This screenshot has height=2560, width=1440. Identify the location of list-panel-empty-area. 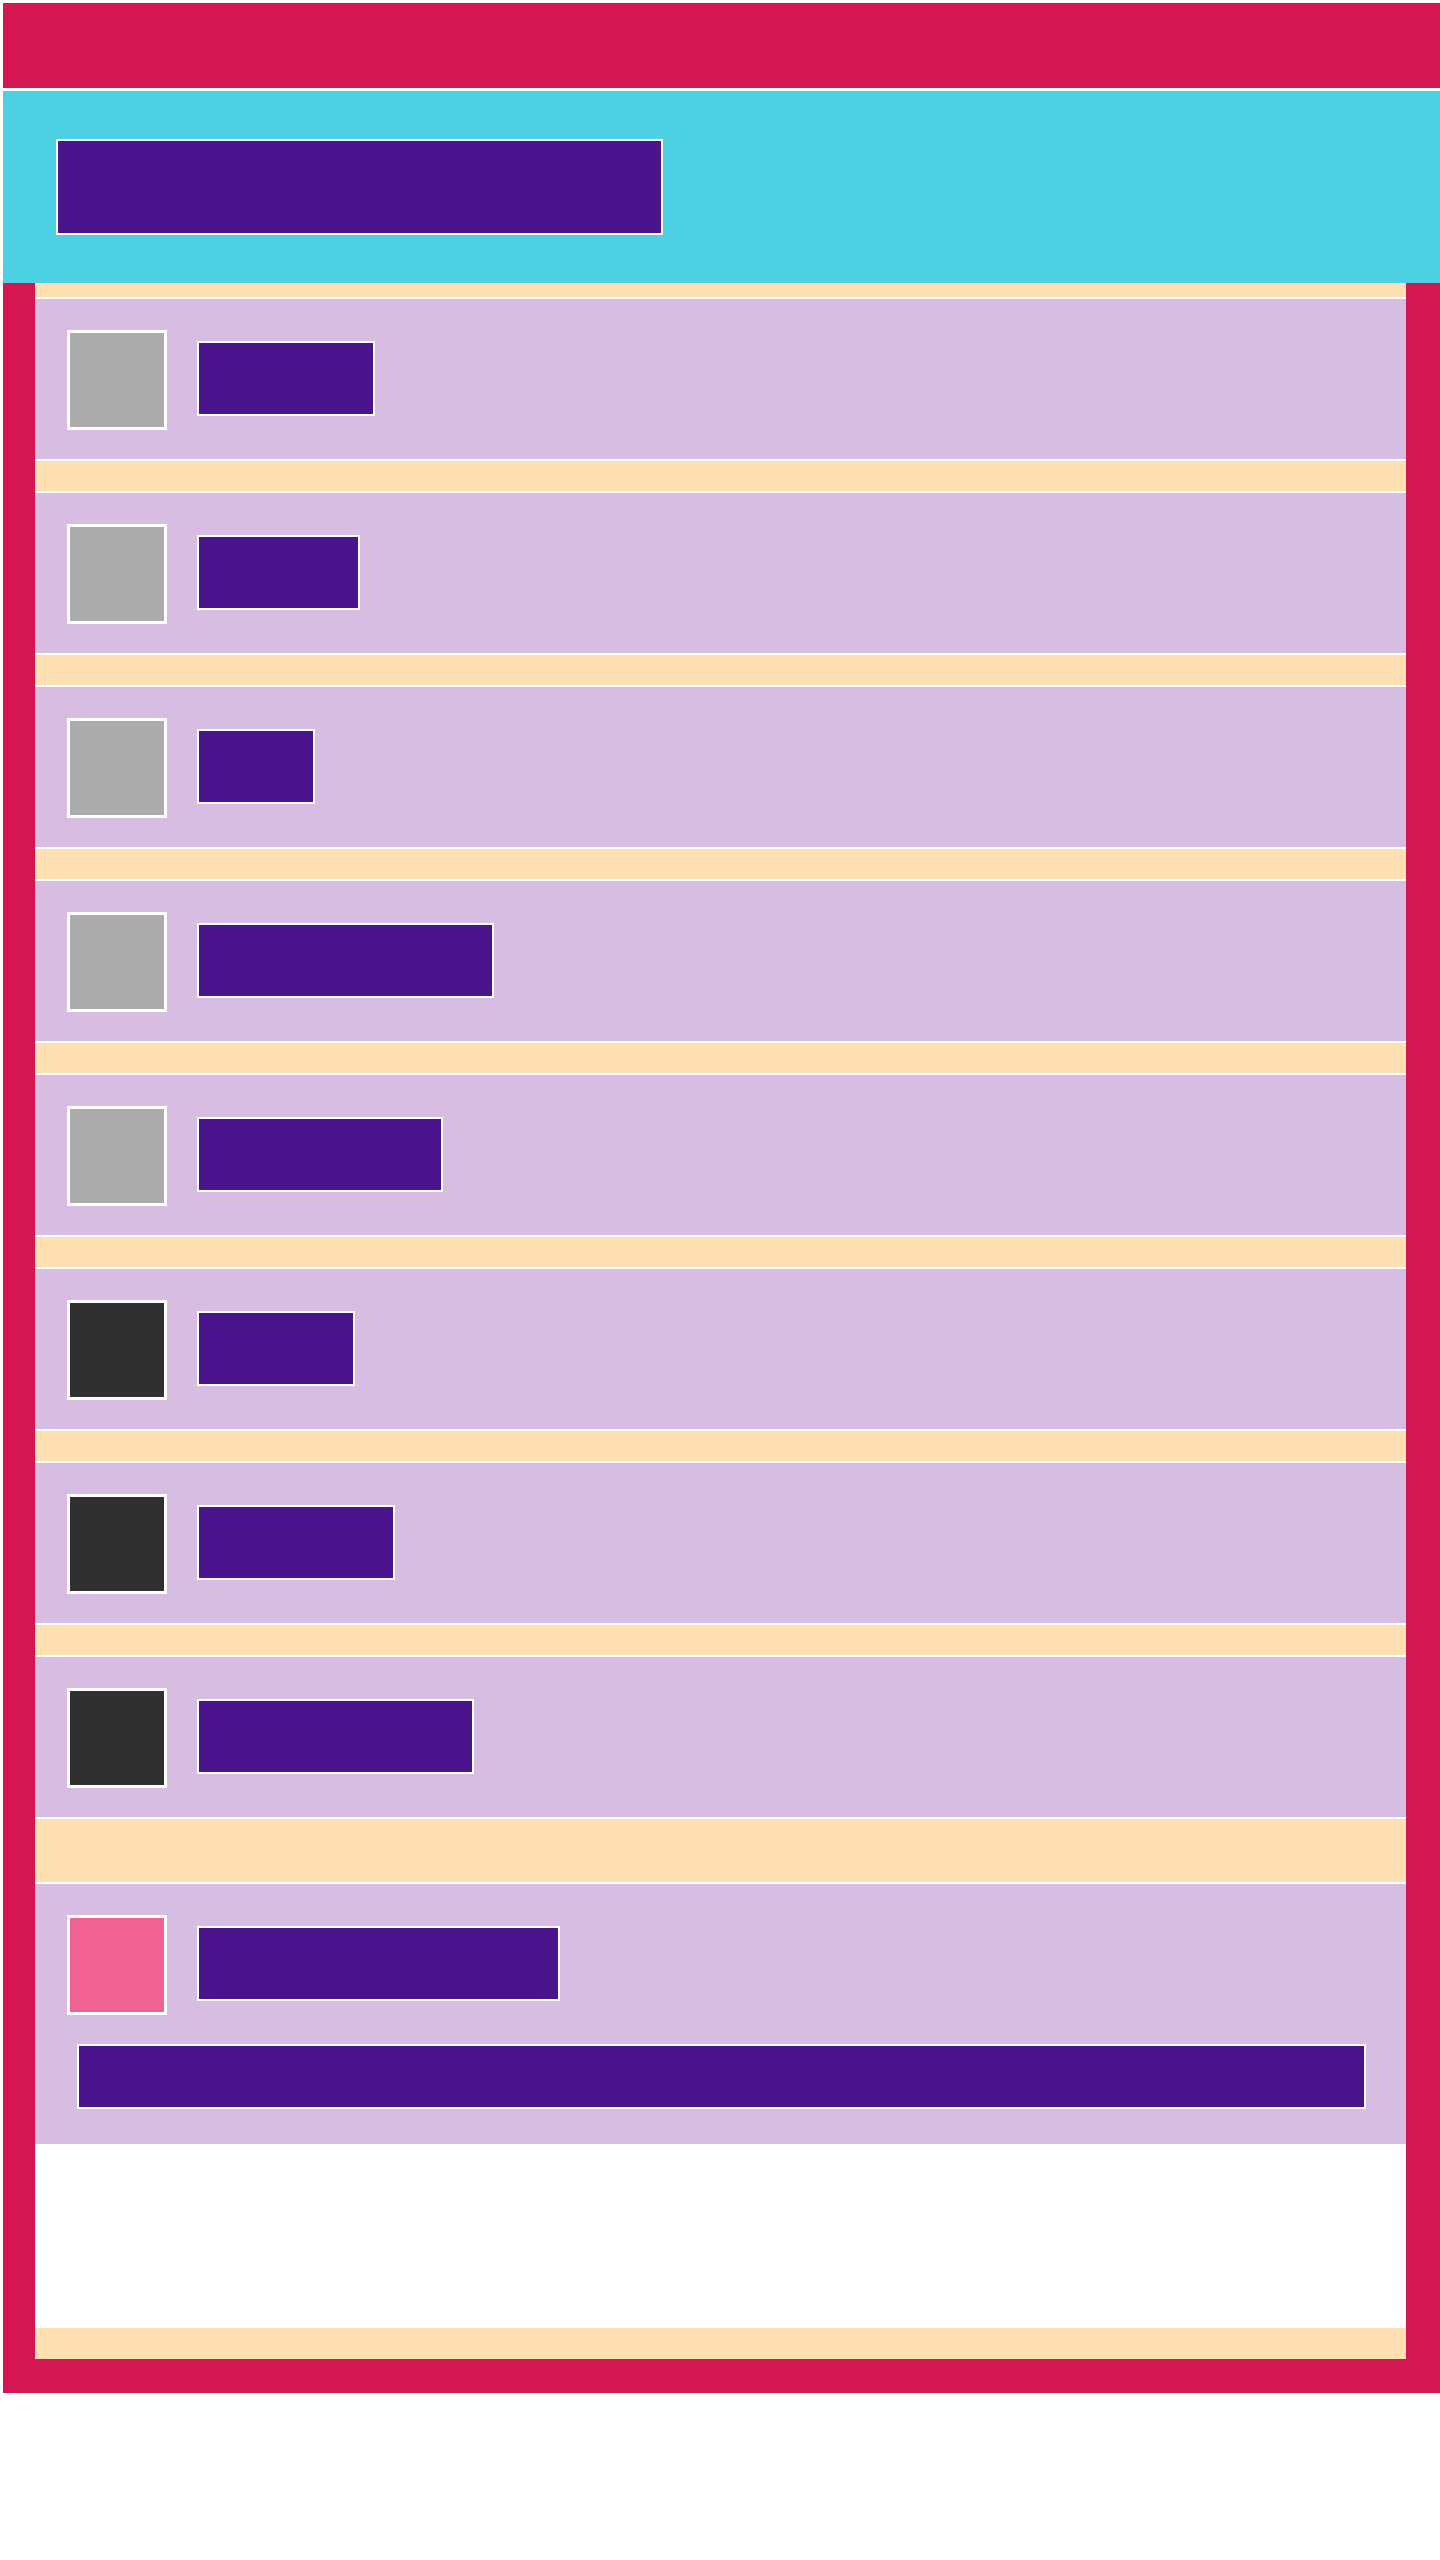
(720, 2235).